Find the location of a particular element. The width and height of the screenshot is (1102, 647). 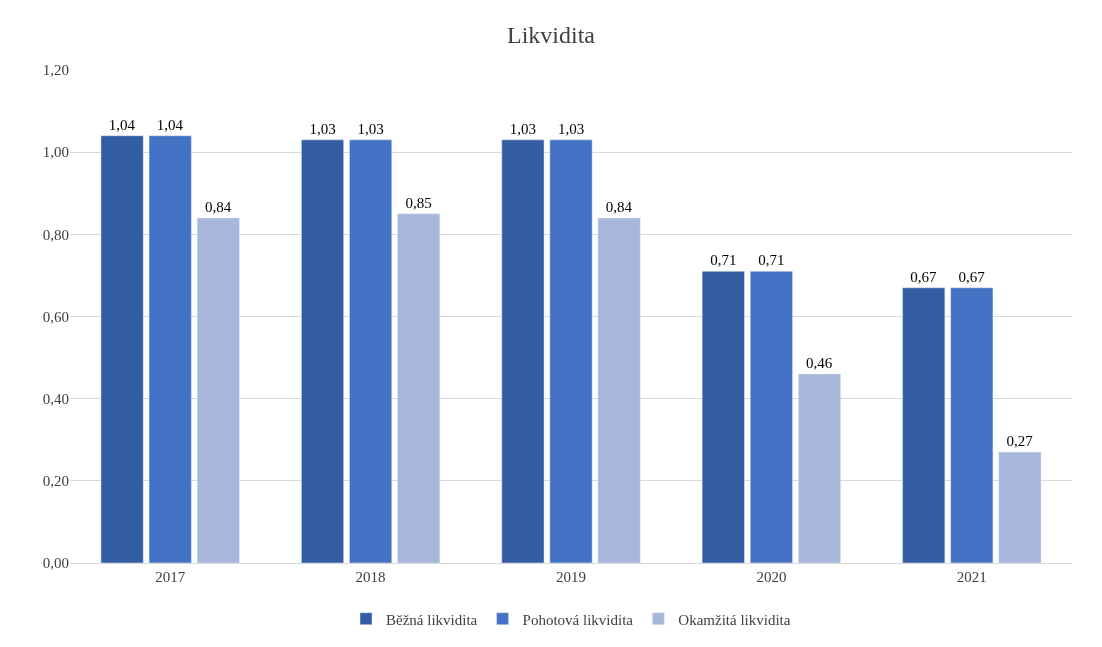

x-tick-label: 2017 is located at coordinates (170, 577).